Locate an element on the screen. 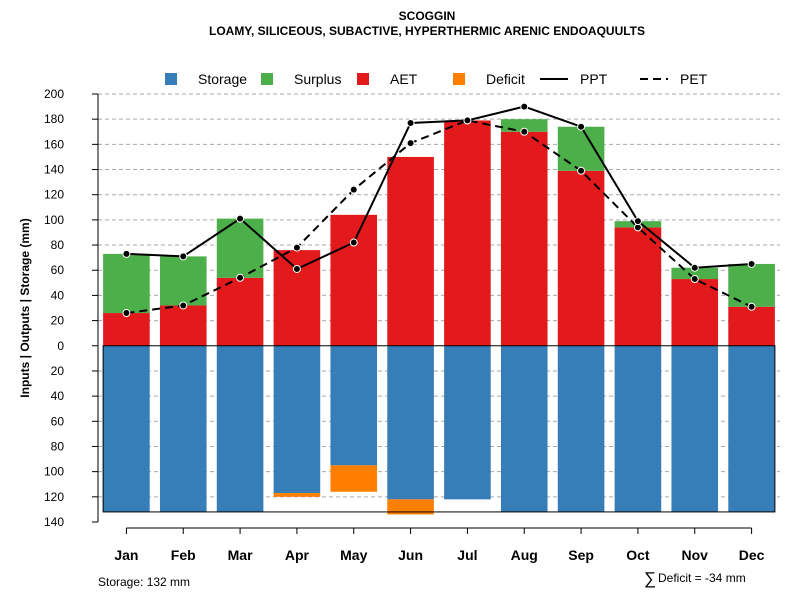 The width and height of the screenshot is (800, 600). x-tick-label: Jun is located at coordinates (410, 555).